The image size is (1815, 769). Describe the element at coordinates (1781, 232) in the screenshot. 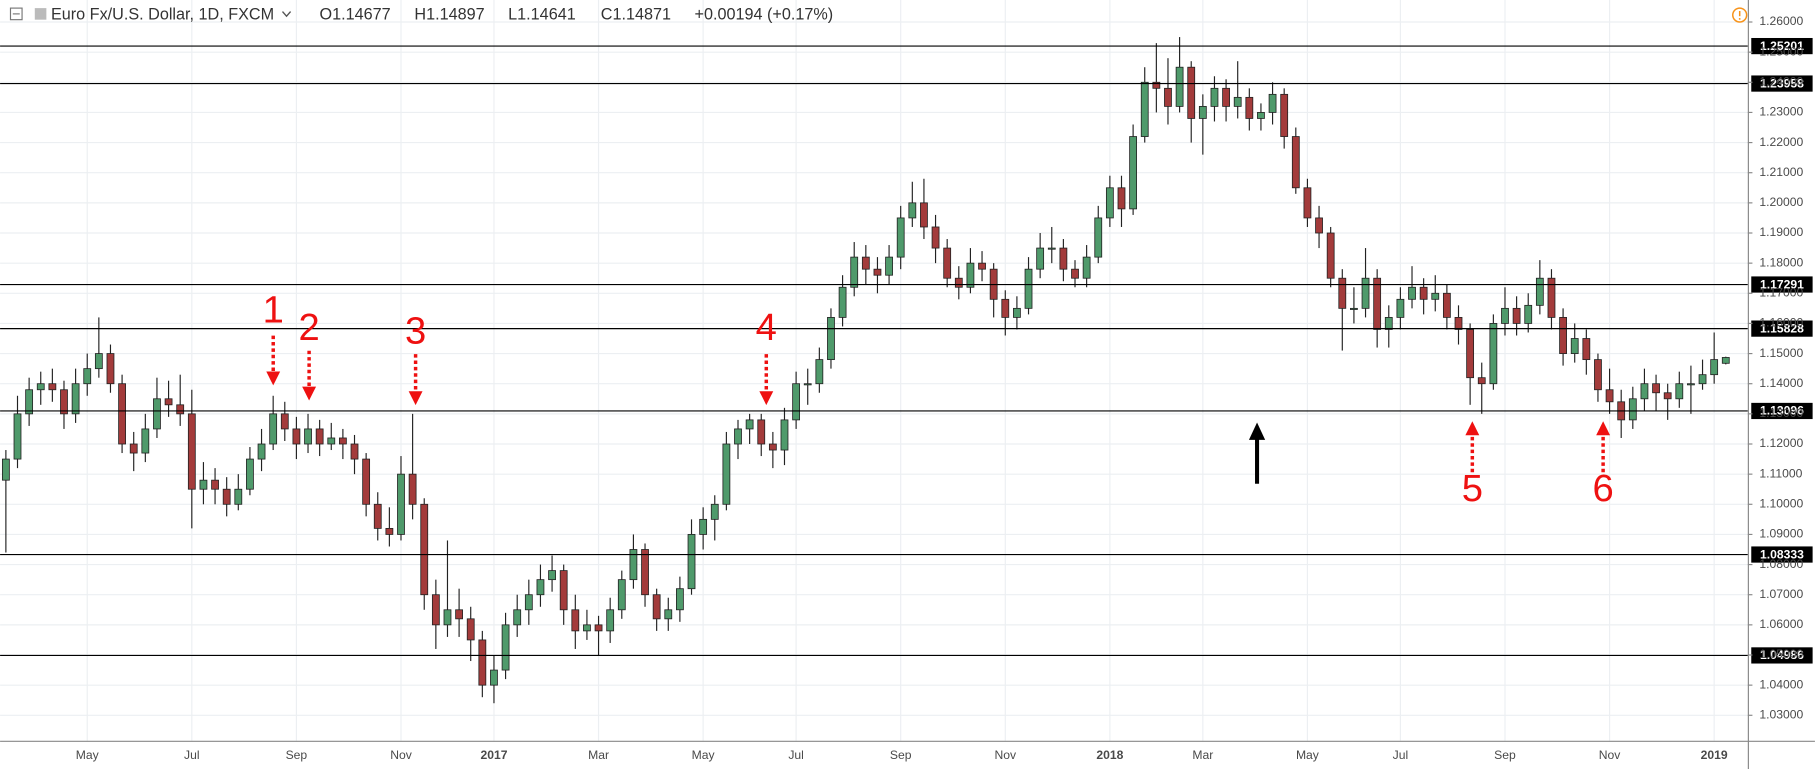

I see `y-tick-label: 1.19000` at that location.